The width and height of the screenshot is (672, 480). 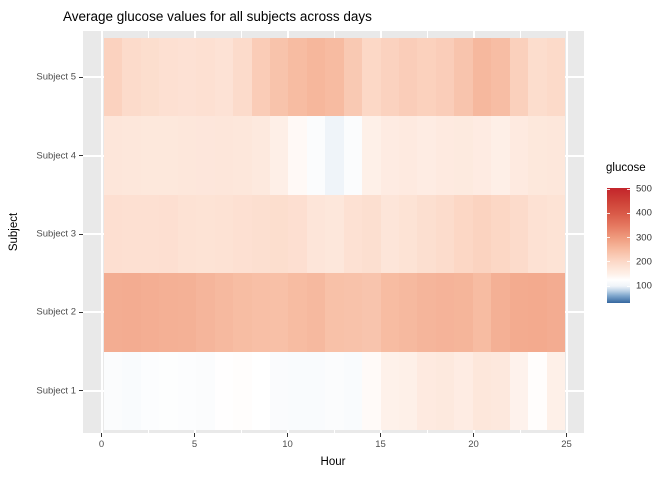 What do you see at coordinates (644, 286) in the screenshot?
I see `legend-tick-label: 100` at bounding box center [644, 286].